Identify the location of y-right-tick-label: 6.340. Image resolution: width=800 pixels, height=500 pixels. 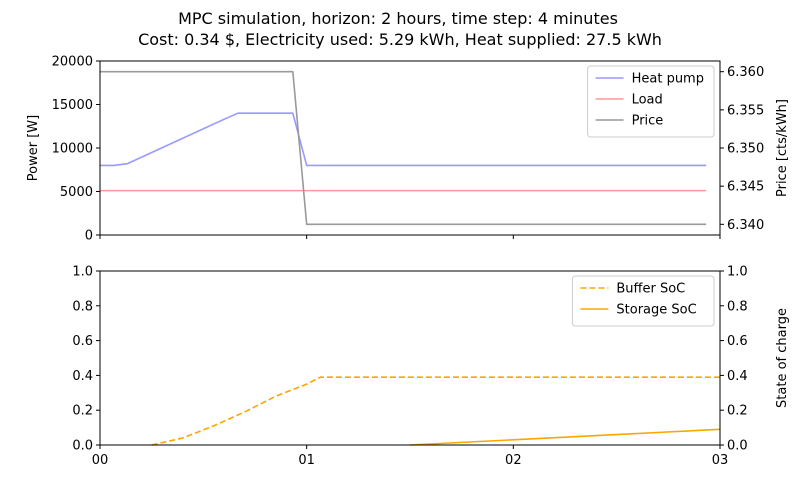
(745, 225).